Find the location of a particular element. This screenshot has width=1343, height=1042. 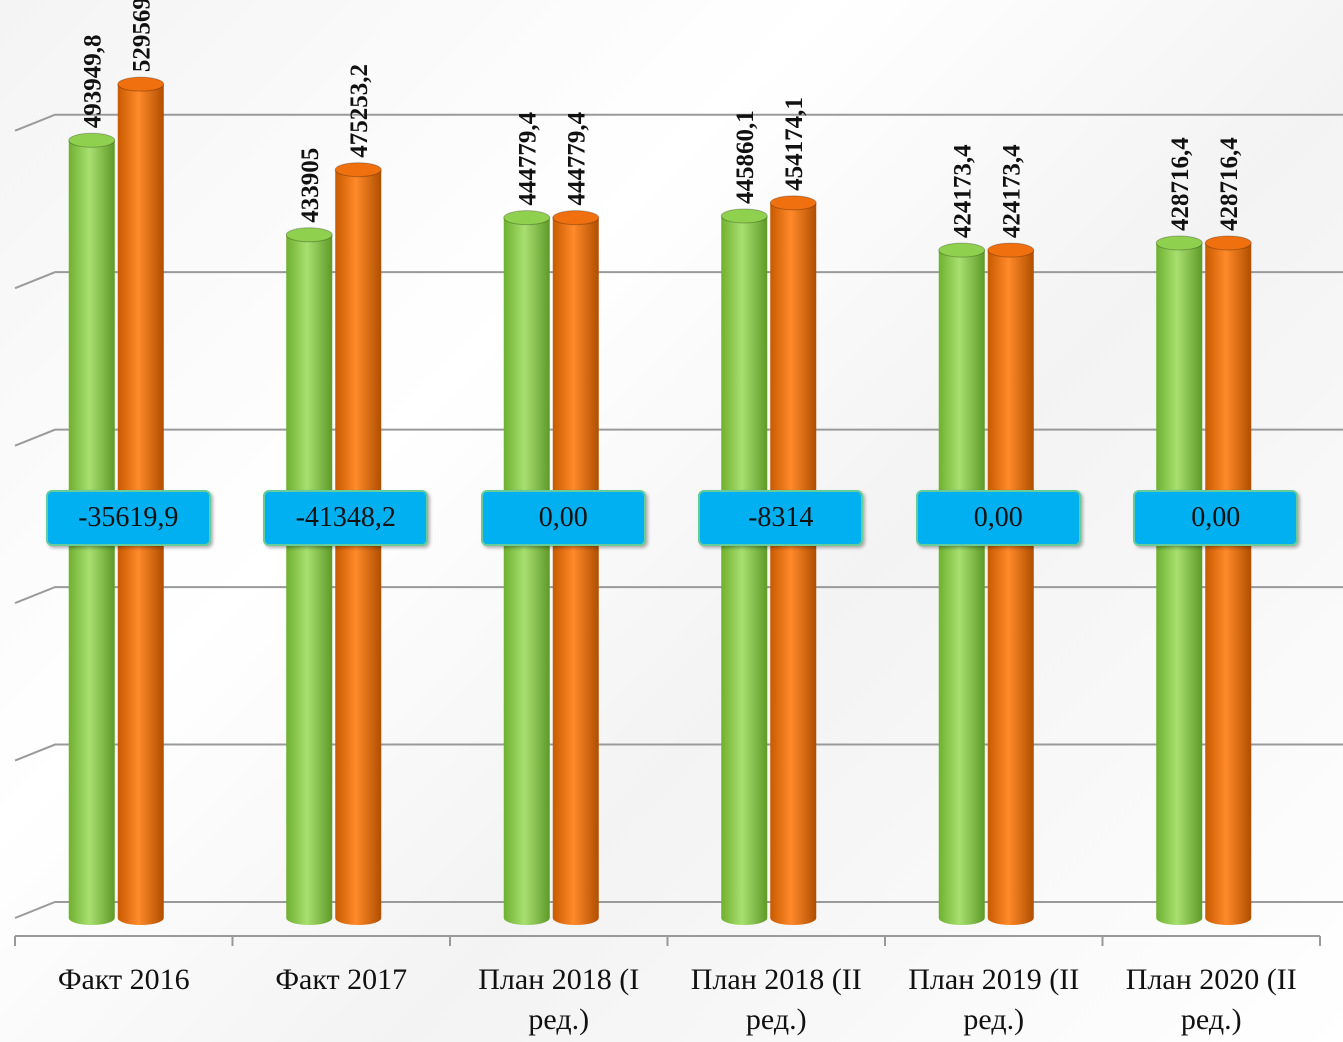

value-label: 475253,2 is located at coordinates (359, 111).